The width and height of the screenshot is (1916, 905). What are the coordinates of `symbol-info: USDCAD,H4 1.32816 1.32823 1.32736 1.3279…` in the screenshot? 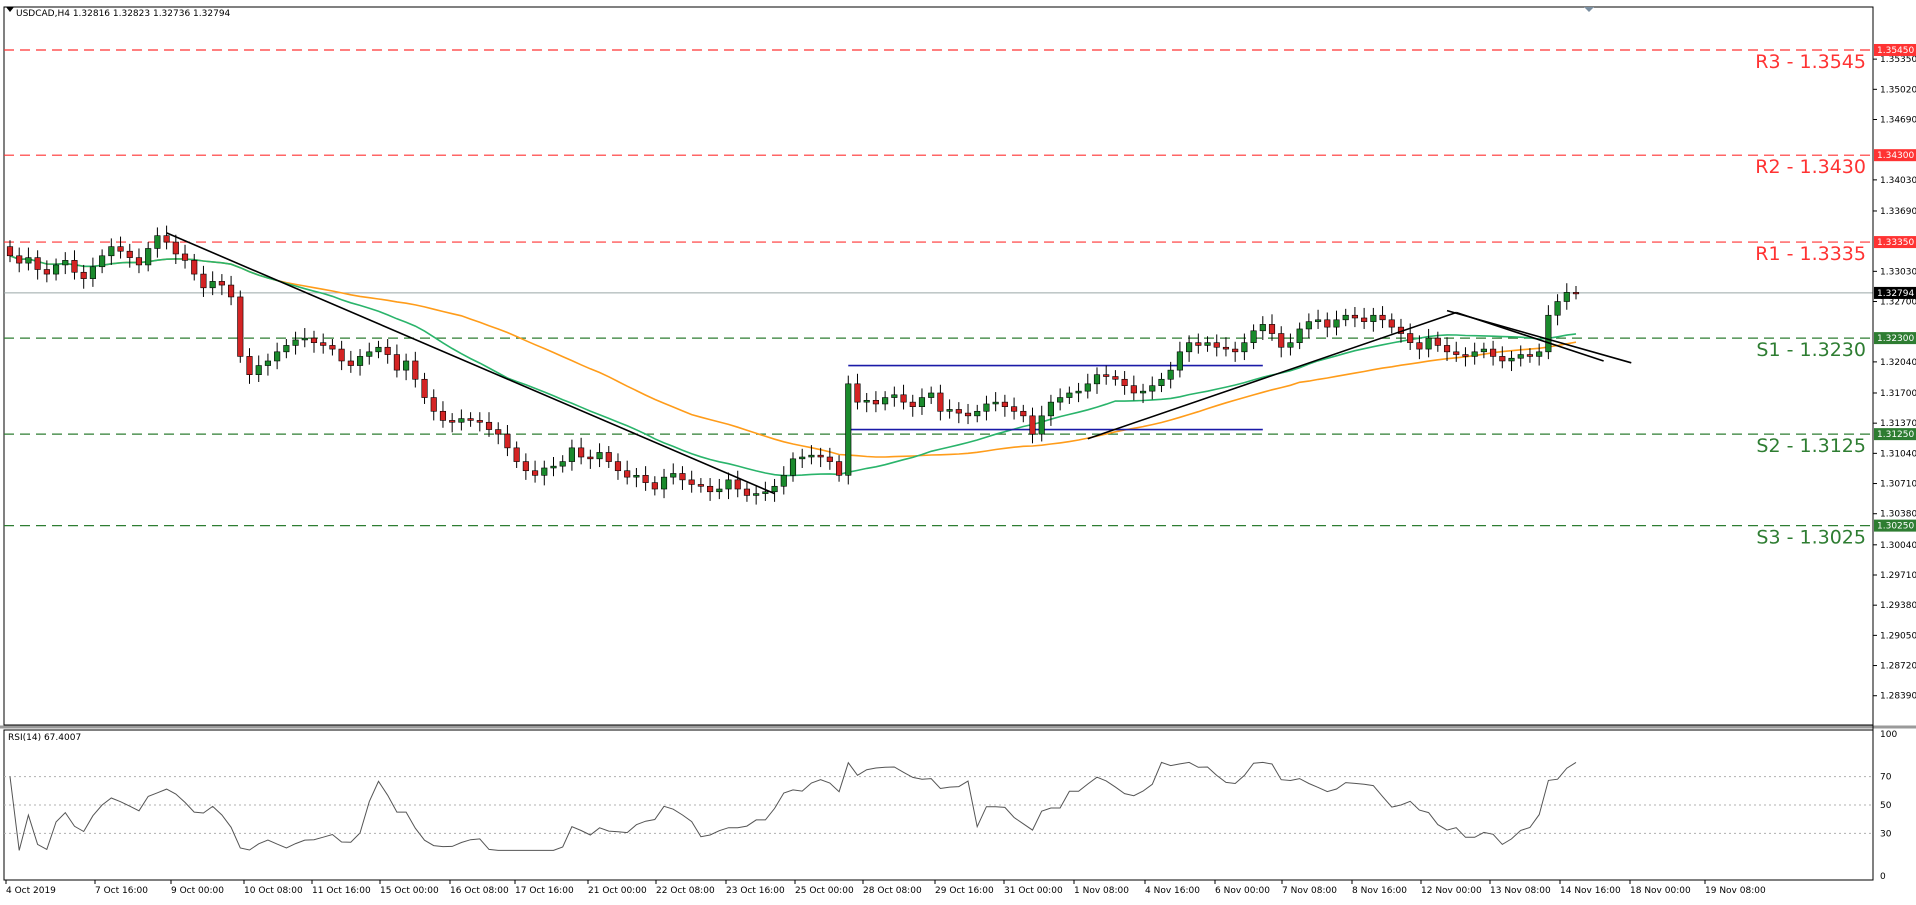 It's located at (123, 14).